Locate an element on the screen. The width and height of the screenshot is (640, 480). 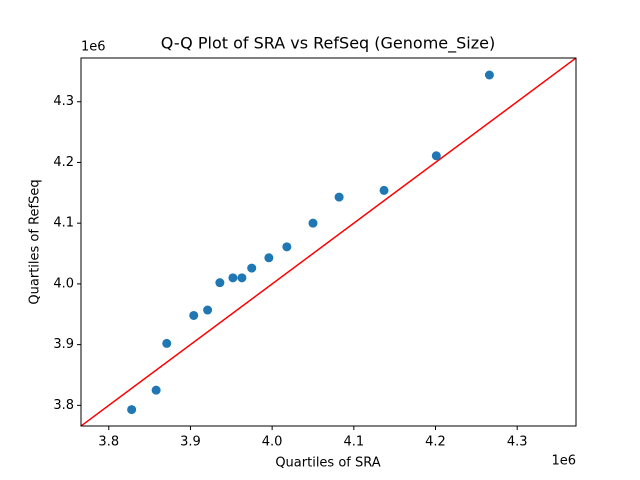
x-tick-label: 3.9 is located at coordinates (190, 442).